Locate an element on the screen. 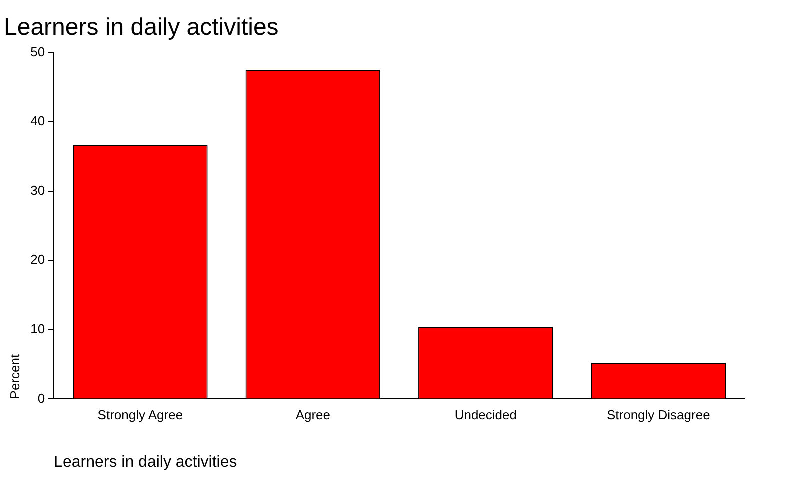 Image resolution: width=785 pixels, height=486 pixels. y-tick-label: 10 is located at coordinates (38, 329).